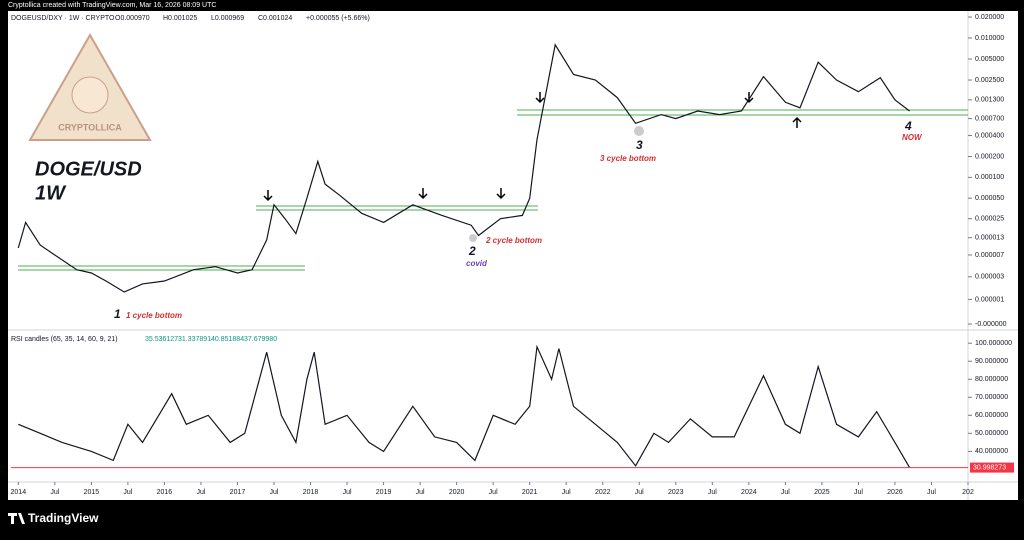 The width and height of the screenshot is (1024, 540). I want to click on timeframe-label: 1W, so click(51, 193).